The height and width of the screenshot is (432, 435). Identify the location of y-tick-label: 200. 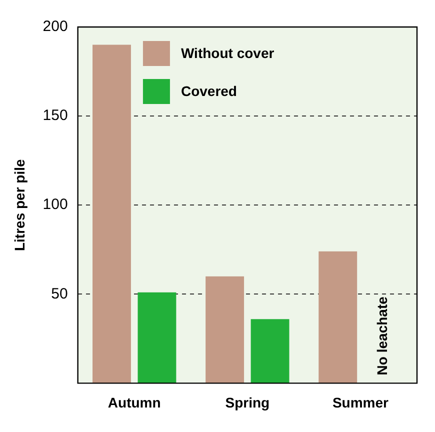
(55, 27).